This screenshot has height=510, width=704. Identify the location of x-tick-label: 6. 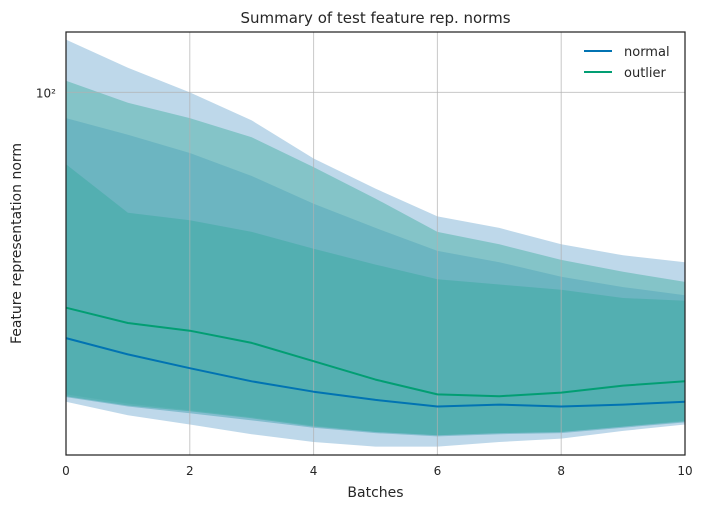
(438, 471).